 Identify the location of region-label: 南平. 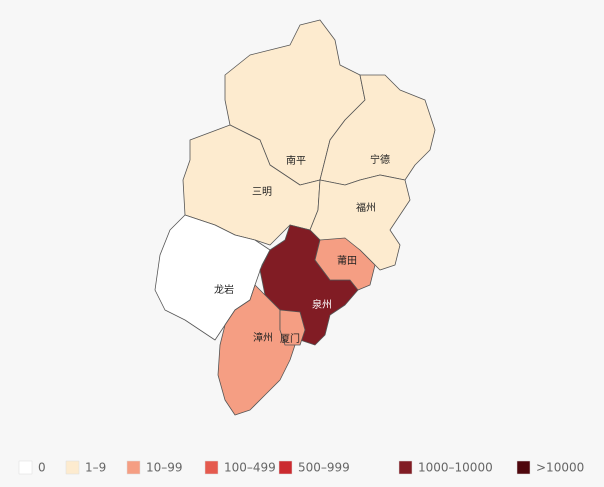
(296, 160).